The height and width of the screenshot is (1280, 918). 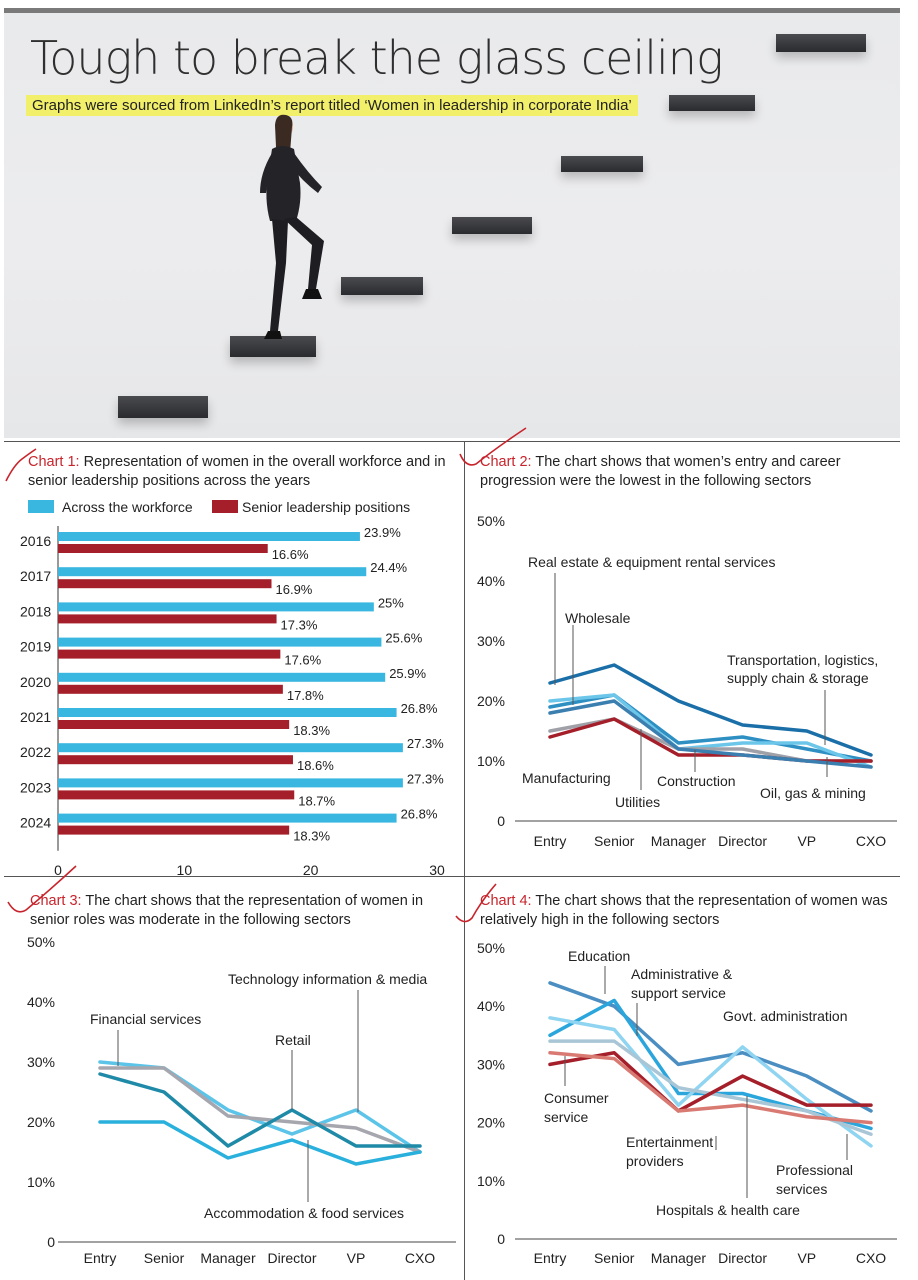 I want to click on annotation-oil-gas: Oil, gas & mining, so click(x=813, y=793).